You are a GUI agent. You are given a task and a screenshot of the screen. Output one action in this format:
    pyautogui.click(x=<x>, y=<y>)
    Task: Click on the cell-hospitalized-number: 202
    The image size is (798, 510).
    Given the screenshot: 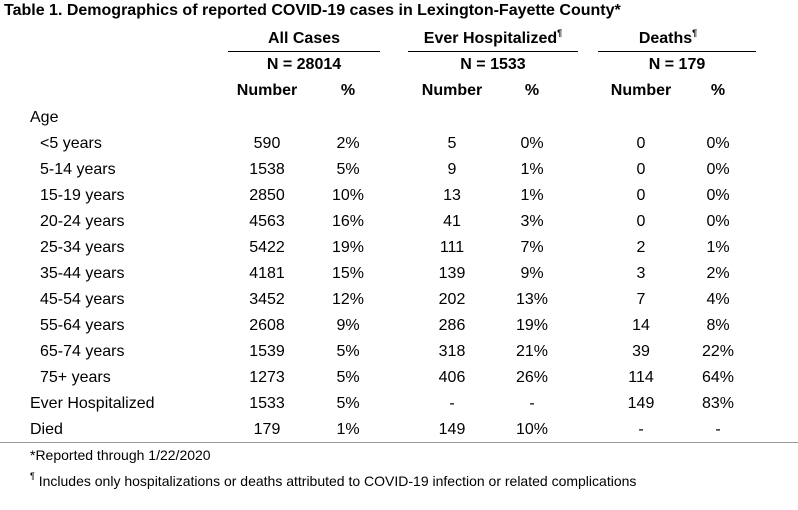 What is the action you would take?
    pyautogui.click(x=452, y=299)
    